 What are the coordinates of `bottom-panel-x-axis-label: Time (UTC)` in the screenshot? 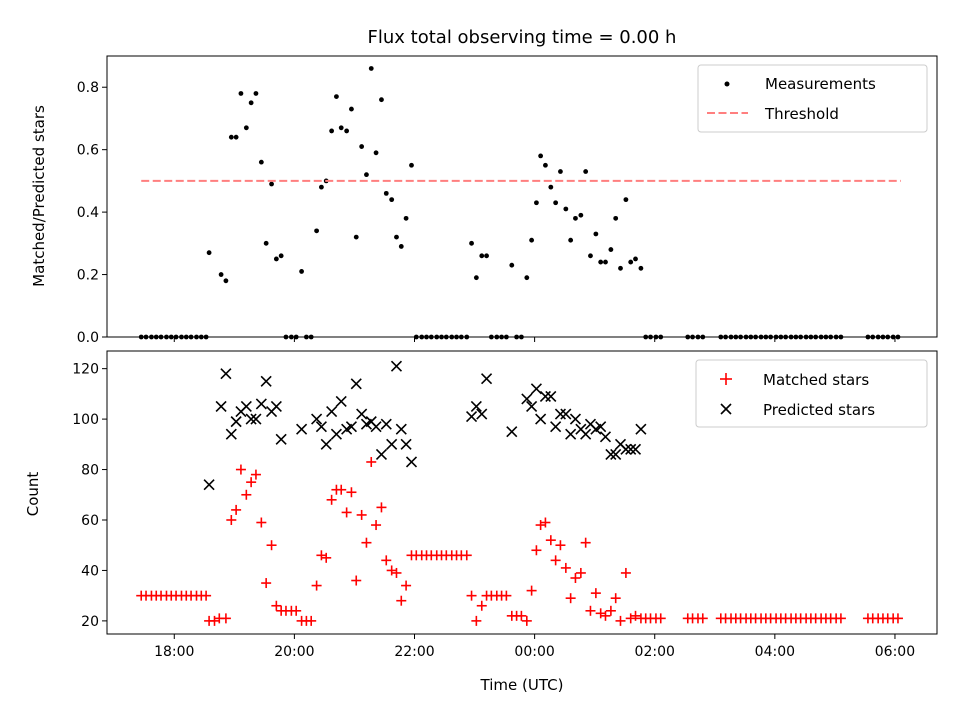 It's located at (522, 685).